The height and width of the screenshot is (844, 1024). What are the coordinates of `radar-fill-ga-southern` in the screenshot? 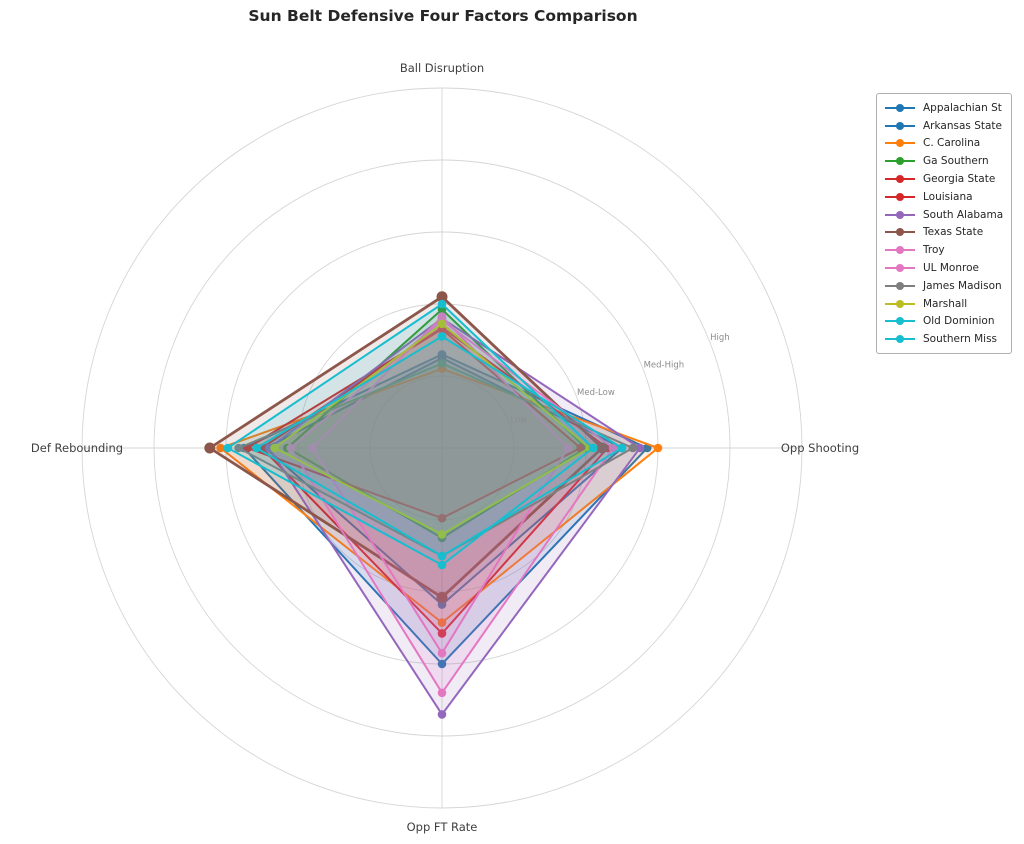 It's located at (436, 423).